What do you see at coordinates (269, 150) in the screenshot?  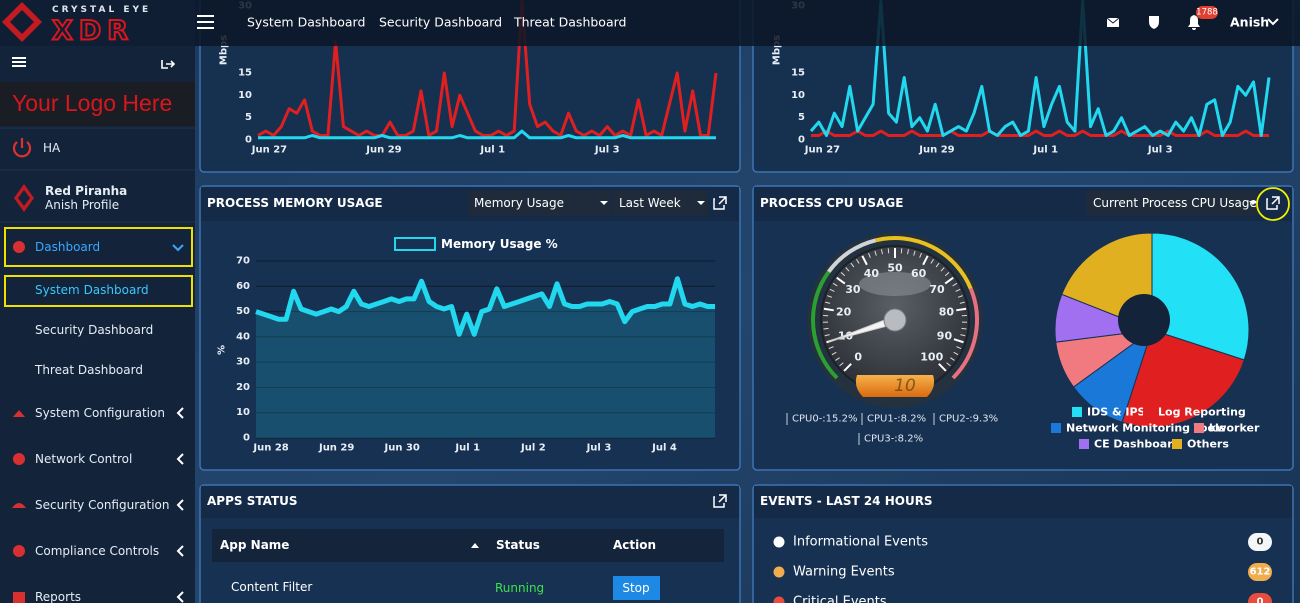 I see `x-tick-label: Jun 27` at bounding box center [269, 150].